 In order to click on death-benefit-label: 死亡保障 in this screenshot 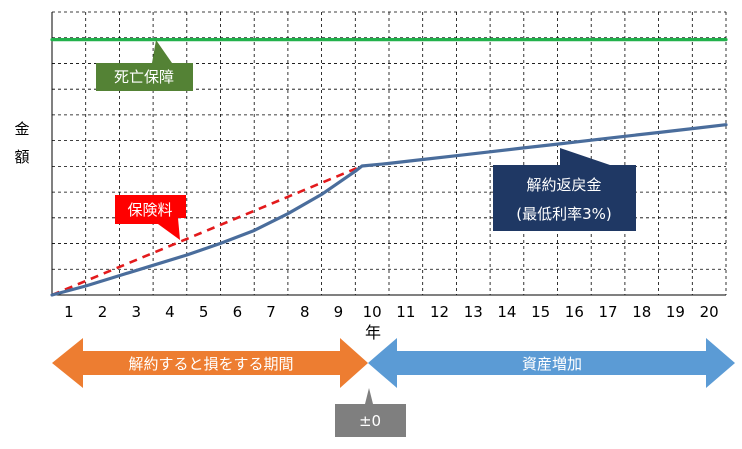, I will do `click(144, 77)`.